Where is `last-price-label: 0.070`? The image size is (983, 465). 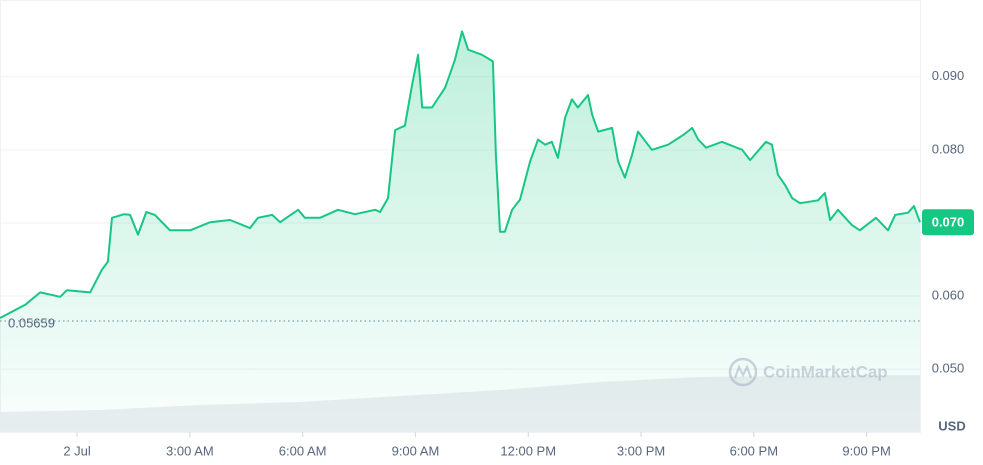 last-price-label: 0.070 is located at coordinates (948, 222).